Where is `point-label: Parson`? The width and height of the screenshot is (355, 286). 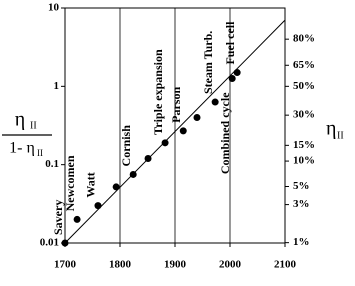 point-label: Parson is located at coordinates (176, 105).